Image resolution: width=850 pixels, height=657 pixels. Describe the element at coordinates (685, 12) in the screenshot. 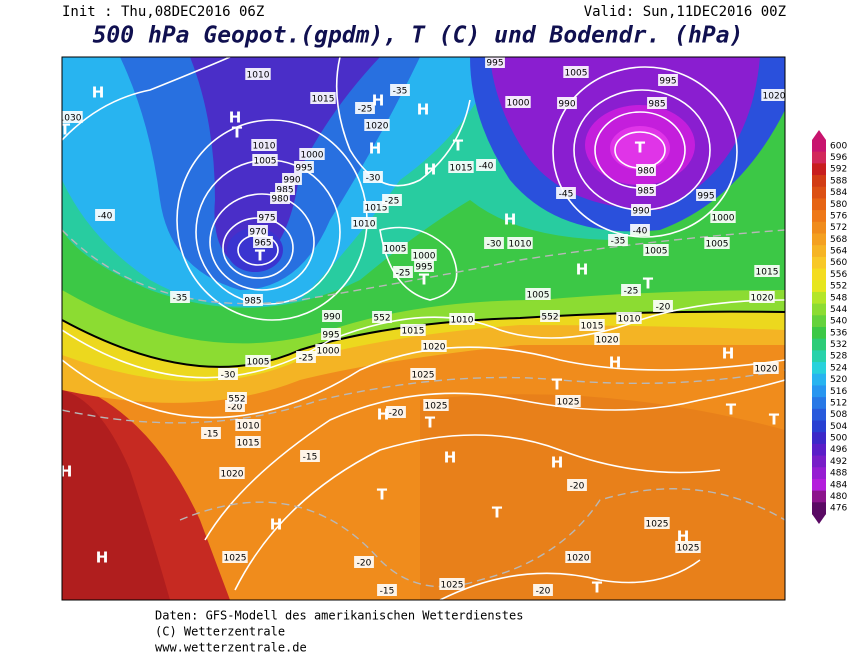

I see `valid-time: Valid: Sun,11DEC2016 00Z` at that location.